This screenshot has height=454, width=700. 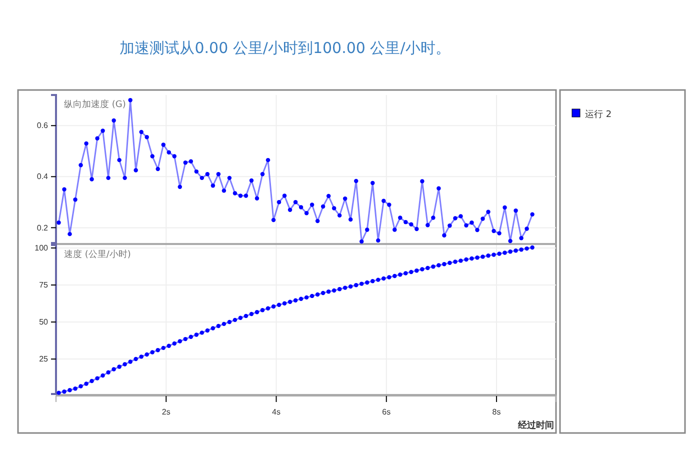 I want to click on x-tick-label: 4s, so click(x=276, y=412).